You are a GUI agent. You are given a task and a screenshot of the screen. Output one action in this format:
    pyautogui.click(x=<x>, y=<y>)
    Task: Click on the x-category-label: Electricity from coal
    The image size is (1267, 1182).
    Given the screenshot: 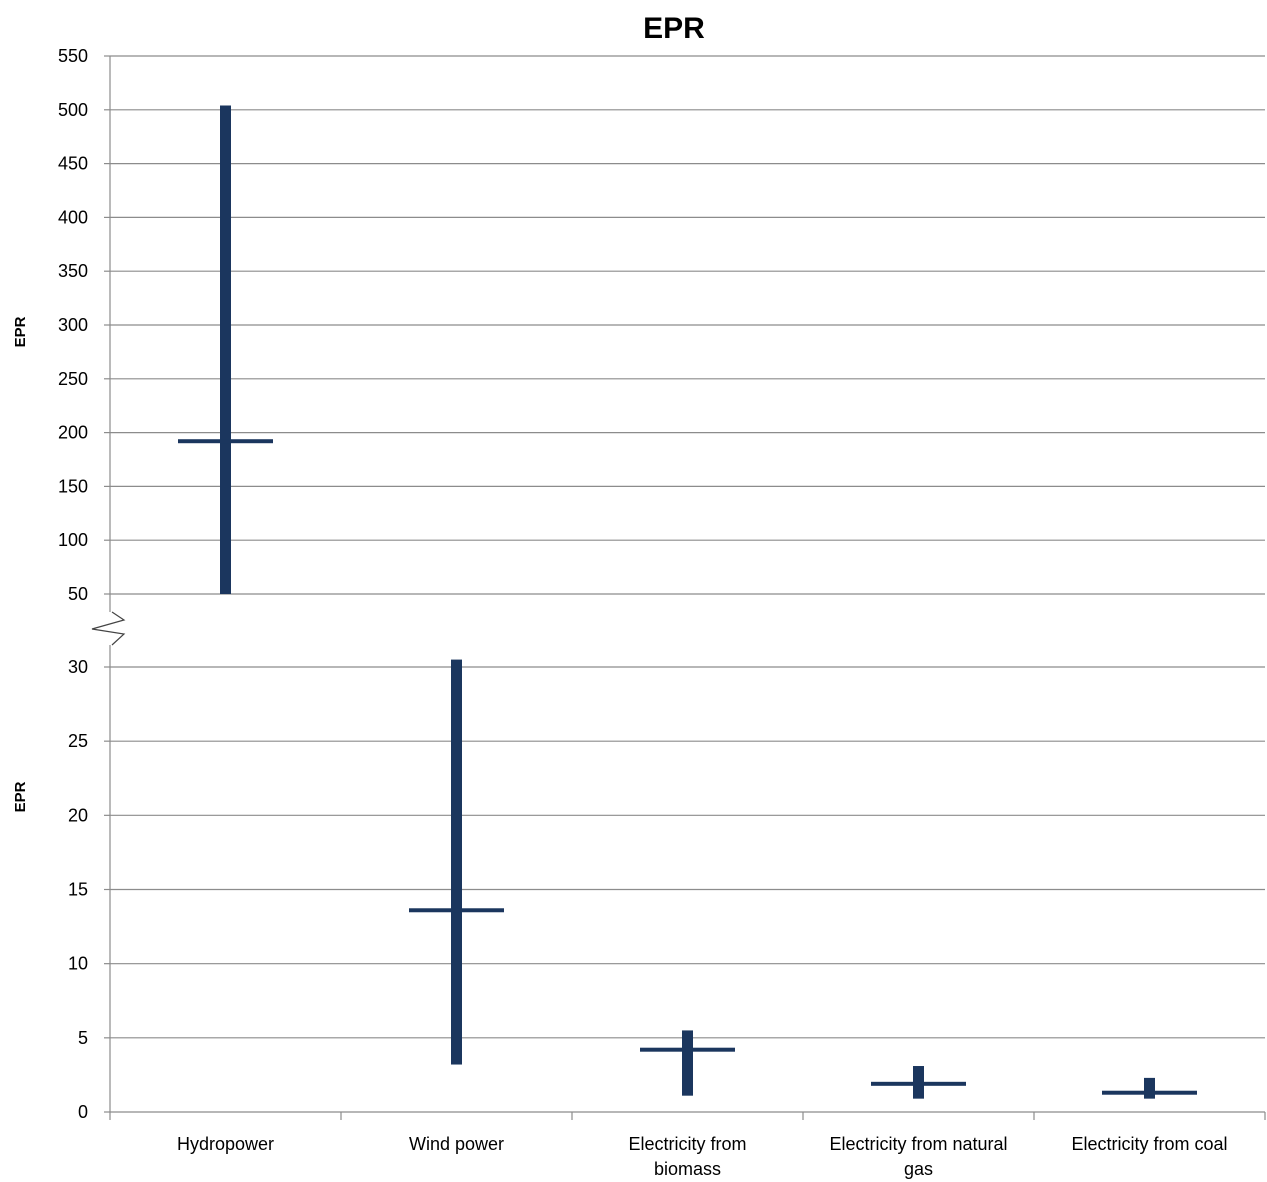 What is the action you would take?
    pyautogui.click(x=1149, y=1144)
    